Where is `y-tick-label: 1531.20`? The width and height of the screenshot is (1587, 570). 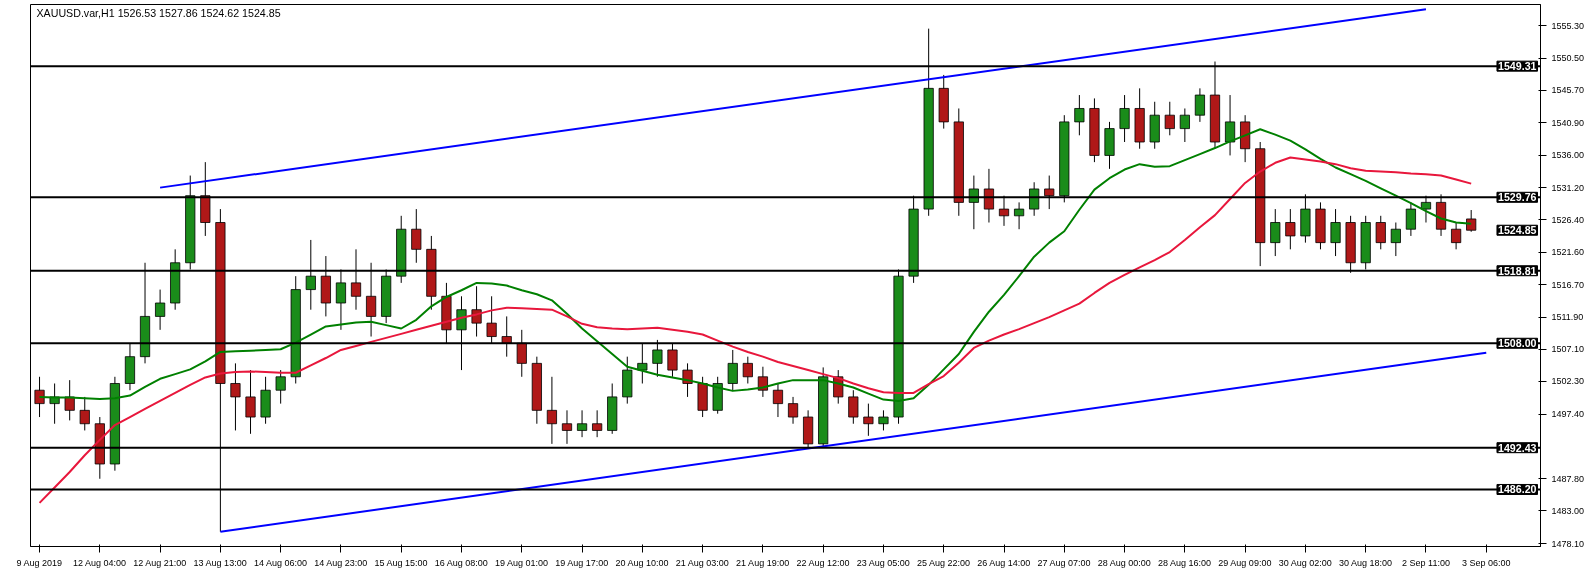
y-tick-label: 1531.20 is located at coordinates (1568, 187).